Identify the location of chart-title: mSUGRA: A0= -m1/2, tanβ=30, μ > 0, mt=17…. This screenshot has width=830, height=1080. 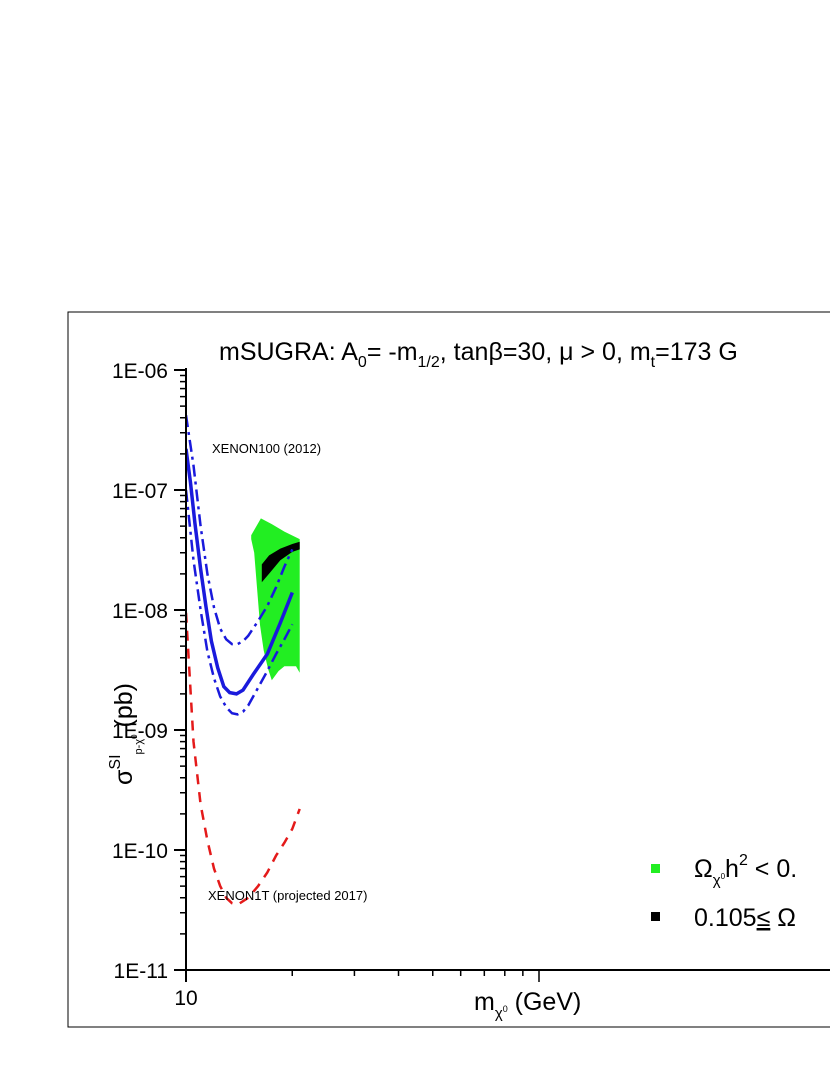
(478, 354).